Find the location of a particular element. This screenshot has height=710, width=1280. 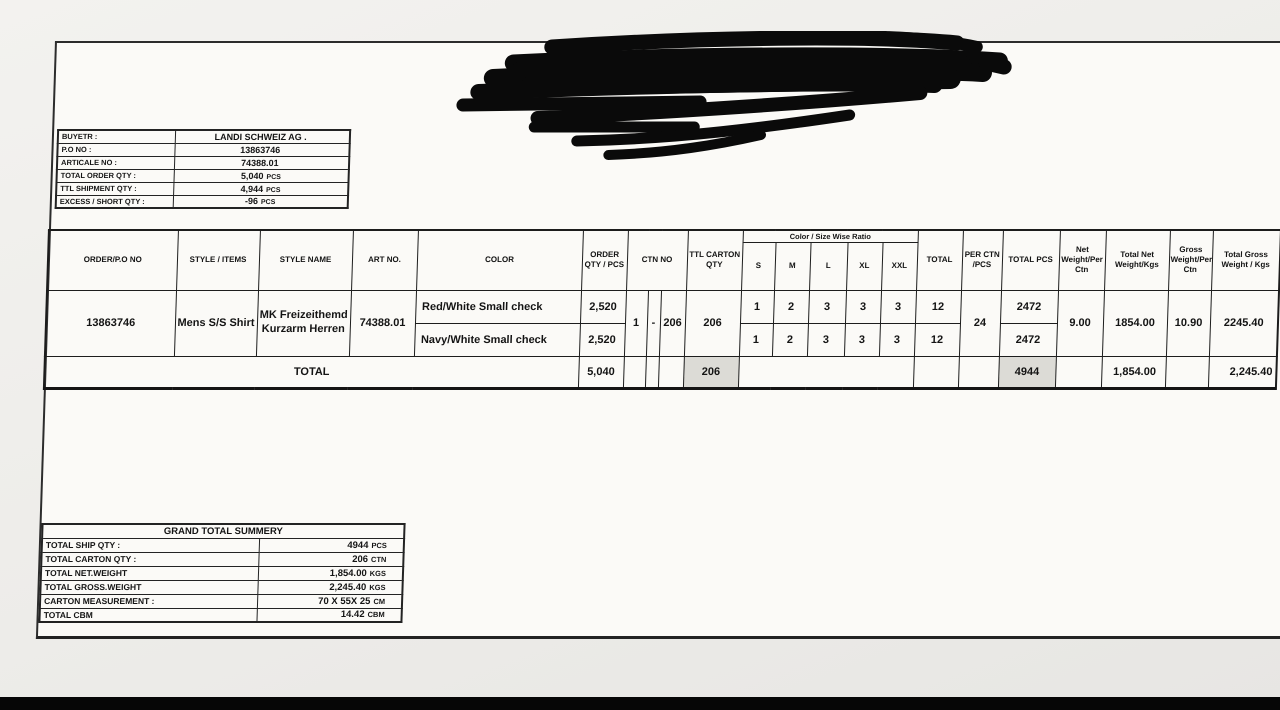

buyer-value-text: LANDI SCHWEIZ AG . is located at coordinates (260, 136).